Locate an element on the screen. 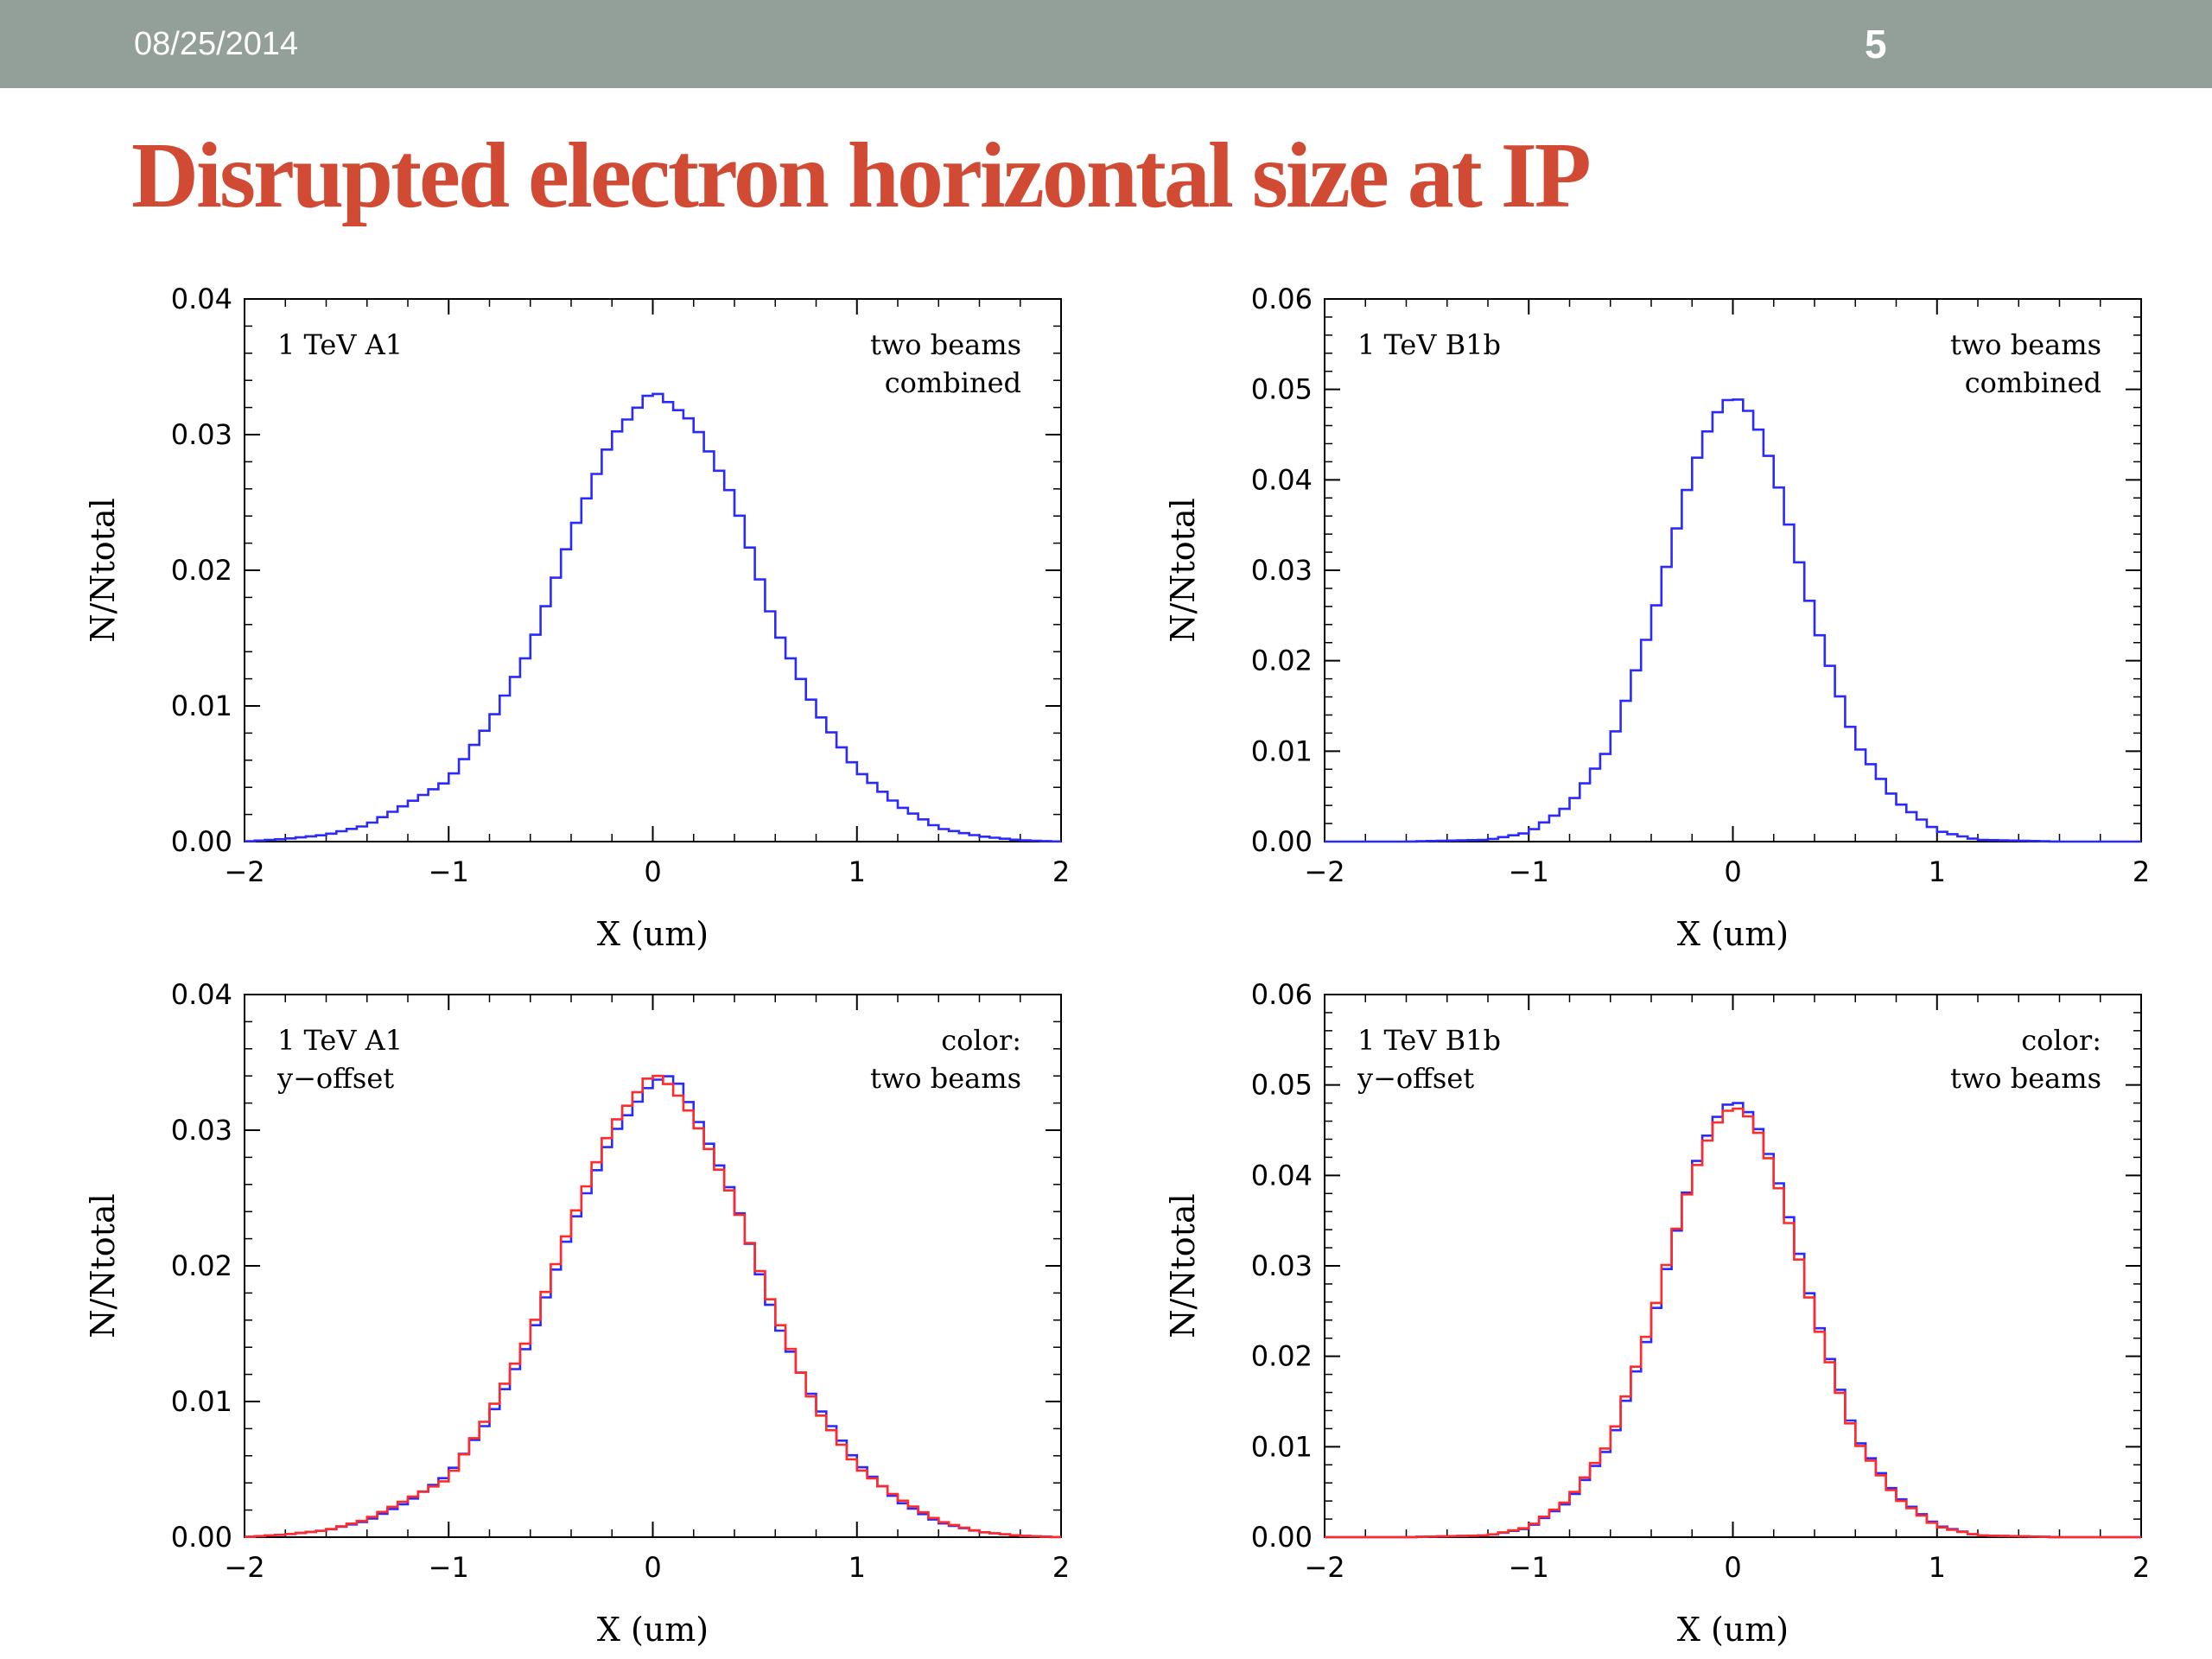  slide-date: 08/25/2014 is located at coordinates (216, 44).